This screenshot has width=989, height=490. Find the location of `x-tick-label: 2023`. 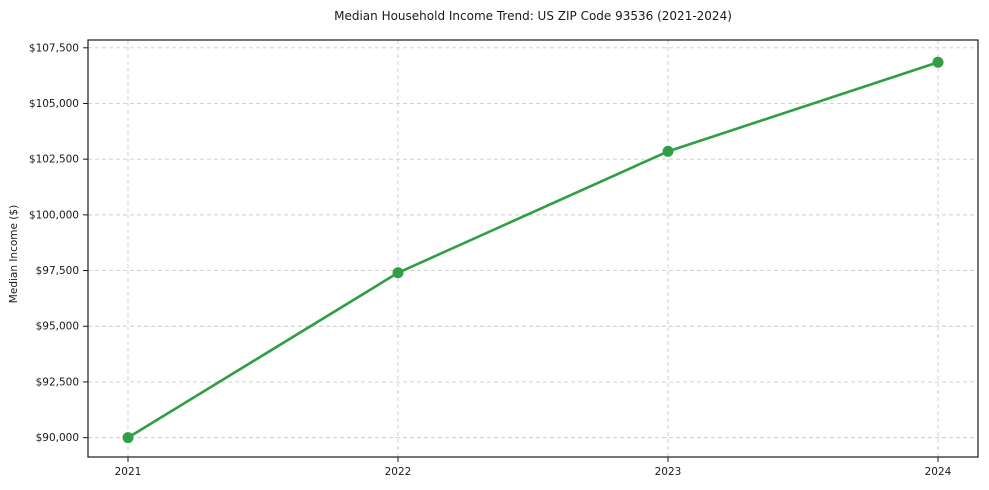

x-tick-label: 2023 is located at coordinates (668, 472).